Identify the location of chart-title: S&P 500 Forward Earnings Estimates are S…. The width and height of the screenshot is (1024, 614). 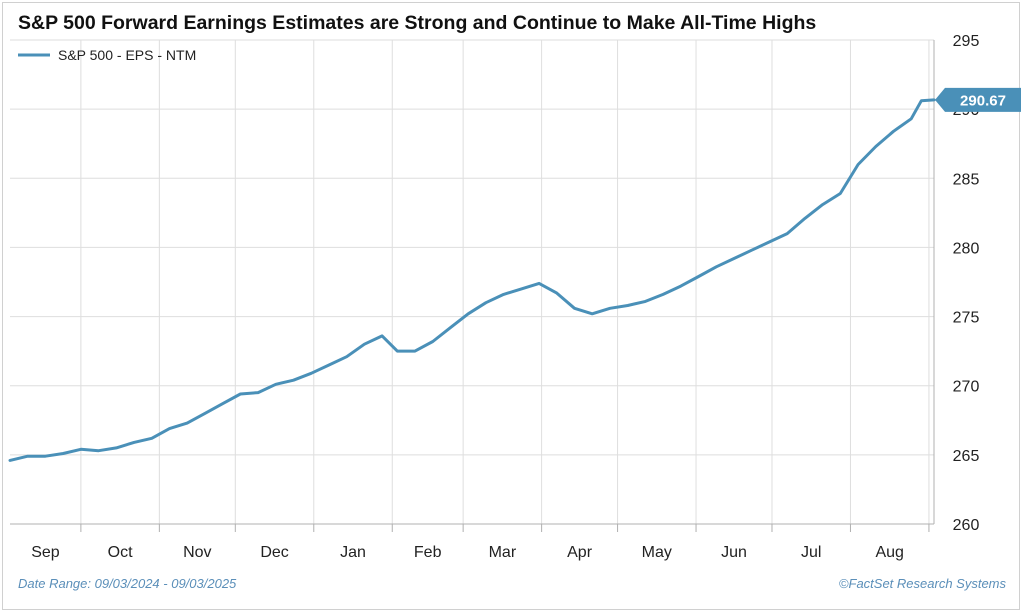
(417, 23).